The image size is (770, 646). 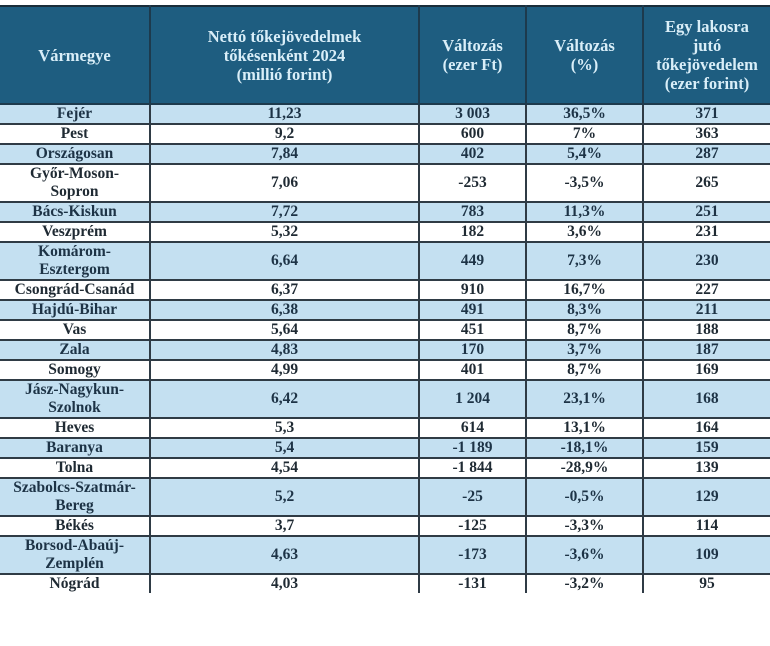 I want to click on net-income-cell: 11,23, so click(x=284, y=114).